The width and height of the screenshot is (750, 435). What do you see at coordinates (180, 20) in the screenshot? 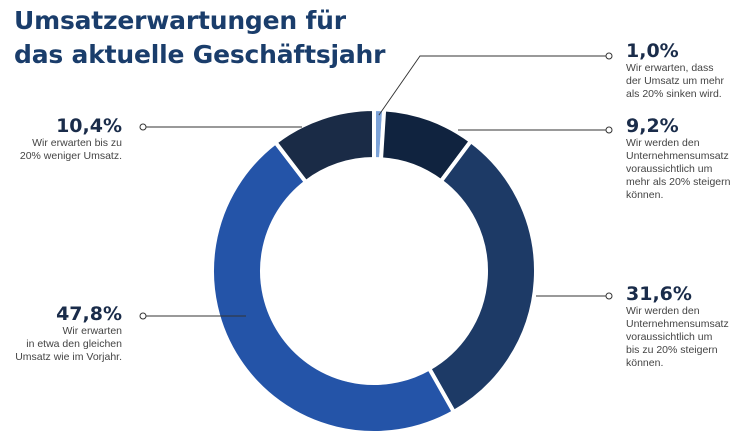
I see `chart-title-line-1: Umsatzerwartungen für` at bounding box center [180, 20].